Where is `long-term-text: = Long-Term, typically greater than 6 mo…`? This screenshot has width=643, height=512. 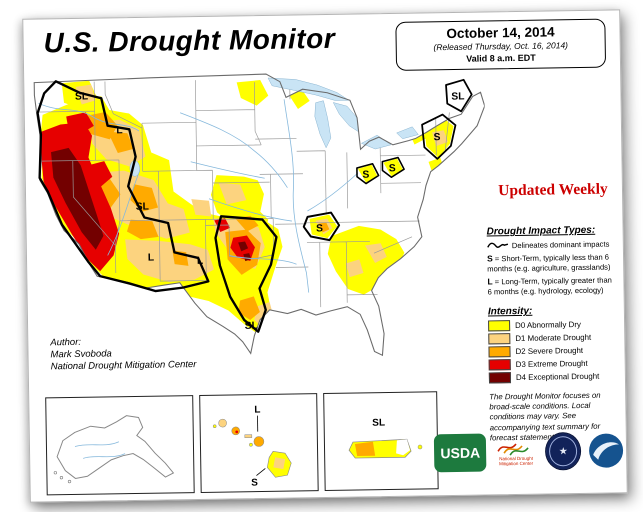
long-term-text: = Long-Term, typically greater than 6 mo… is located at coordinates (549, 286).